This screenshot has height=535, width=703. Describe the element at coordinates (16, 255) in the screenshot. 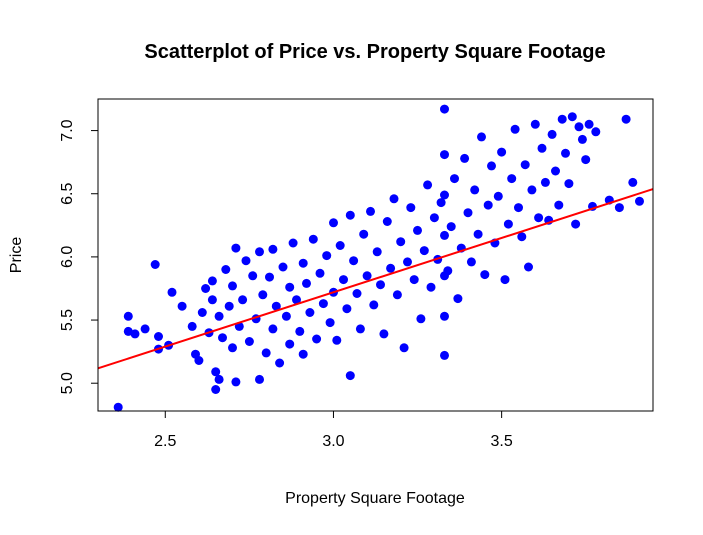

I see `y-axis-label: Price` at that location.